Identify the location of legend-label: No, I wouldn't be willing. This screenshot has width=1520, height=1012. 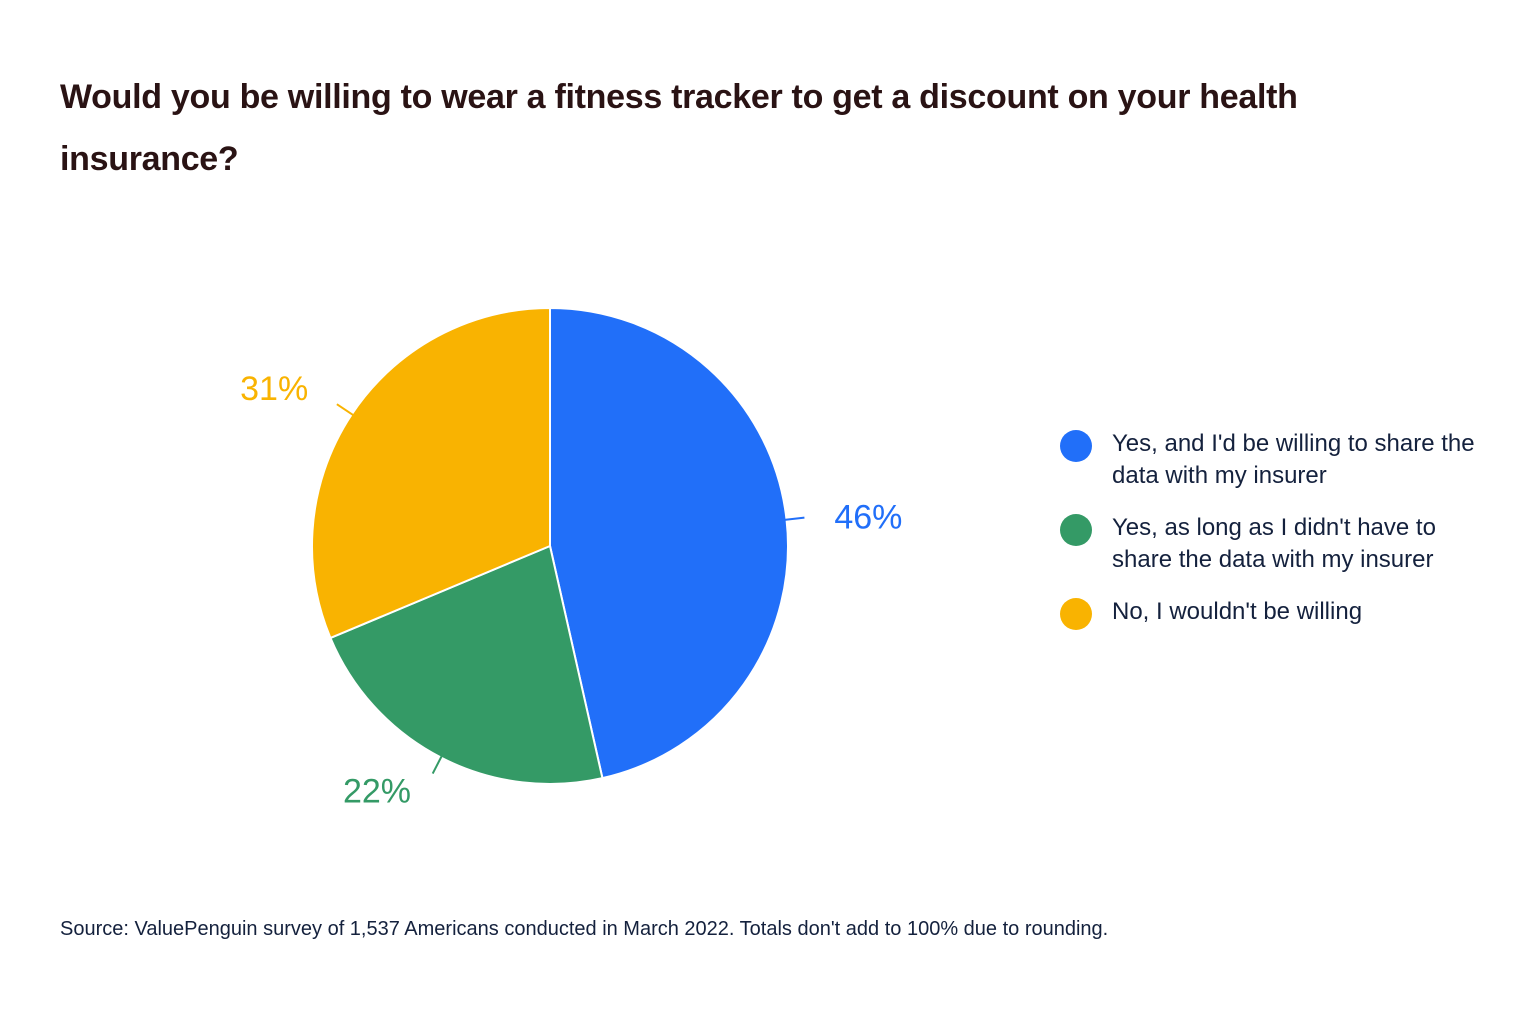
(1237, 611).